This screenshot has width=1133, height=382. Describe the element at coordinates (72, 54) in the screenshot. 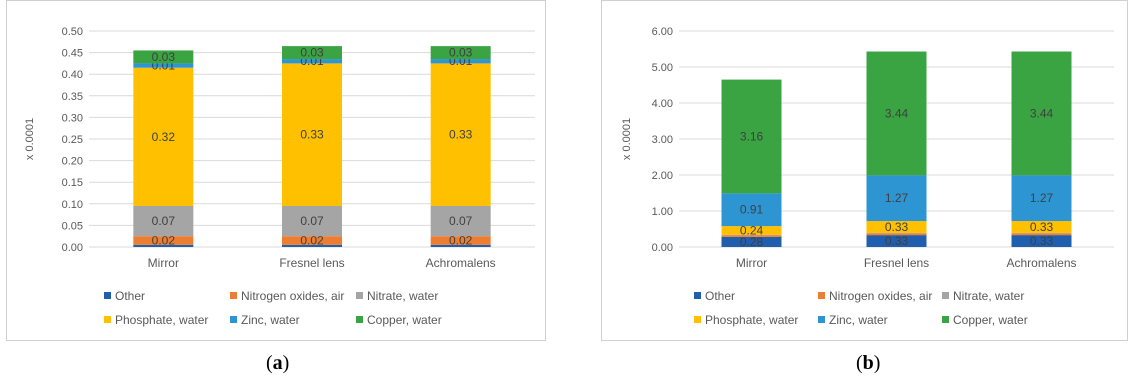

I see `chart-a-ytick-label: 0.45` at that location.